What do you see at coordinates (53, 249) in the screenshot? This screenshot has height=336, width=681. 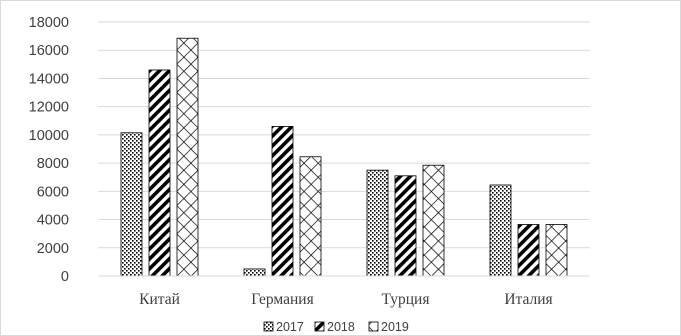 I see `y-tick-label: 2000` at bounding box center [53, 249].